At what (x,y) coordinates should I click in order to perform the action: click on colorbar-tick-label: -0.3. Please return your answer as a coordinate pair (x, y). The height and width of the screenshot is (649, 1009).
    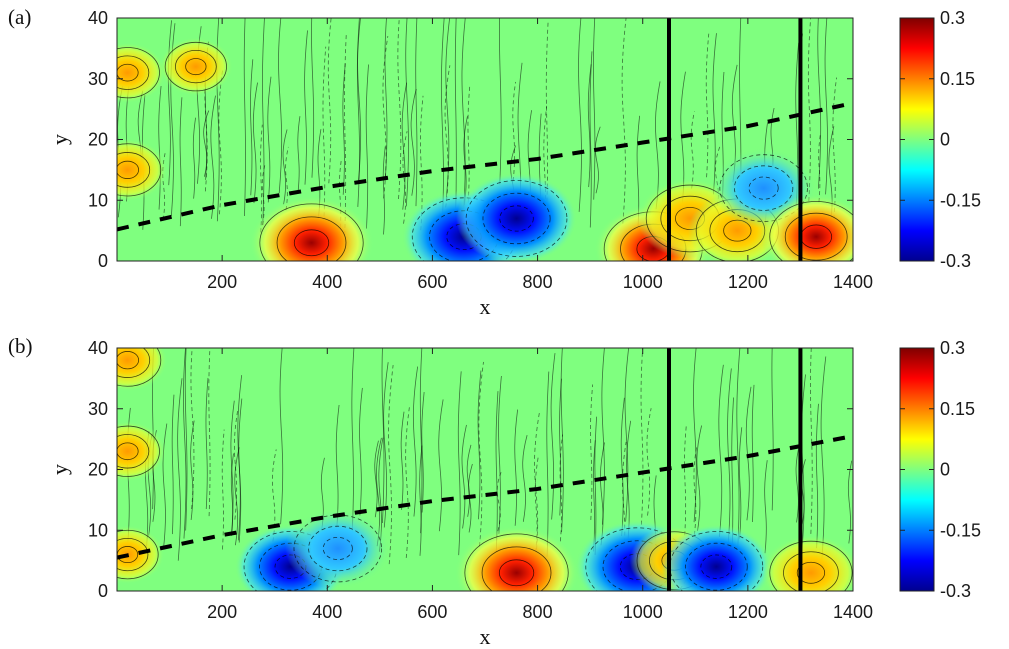
    Looking at the image, I should click on (955, 261).